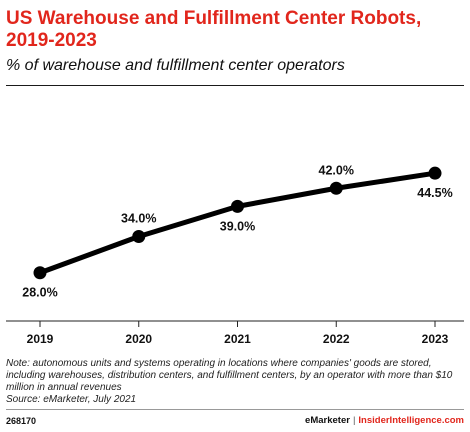  Describe the element at coordinates (235, 85) in the screenshot. I see `top-divider` at that location.